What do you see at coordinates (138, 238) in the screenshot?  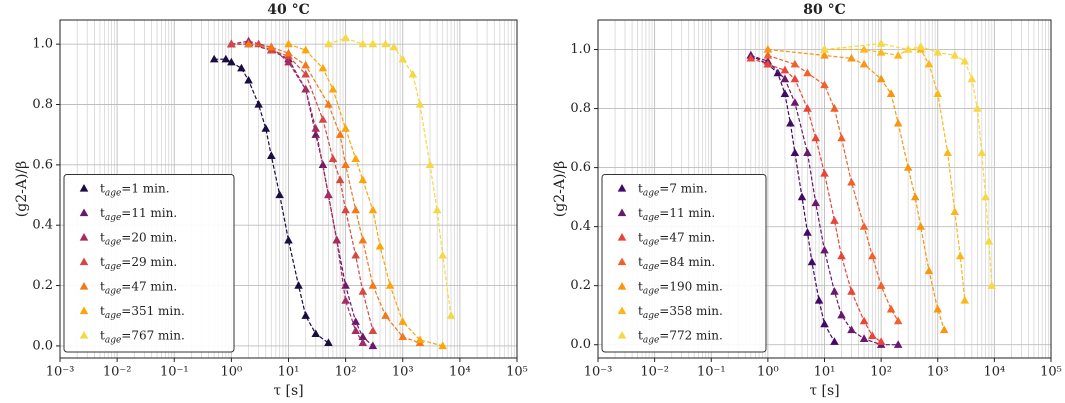 I see `legend-label: tage=20 min.` at bounding box center [138, 238].